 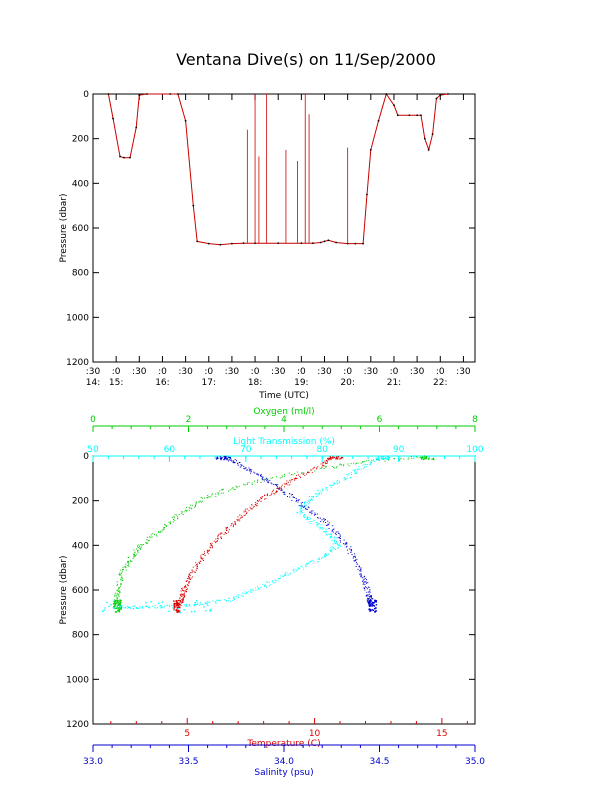 What do you see at coordinates (139, 372) in the screenshot?
I see `x-tick-label: :30` at bounding box center [139, 372].